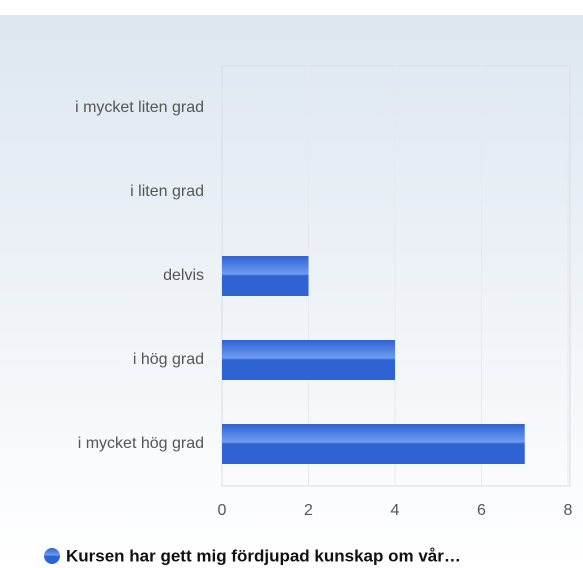  I want to click on x-tick-label: 6, so click(481, 510).